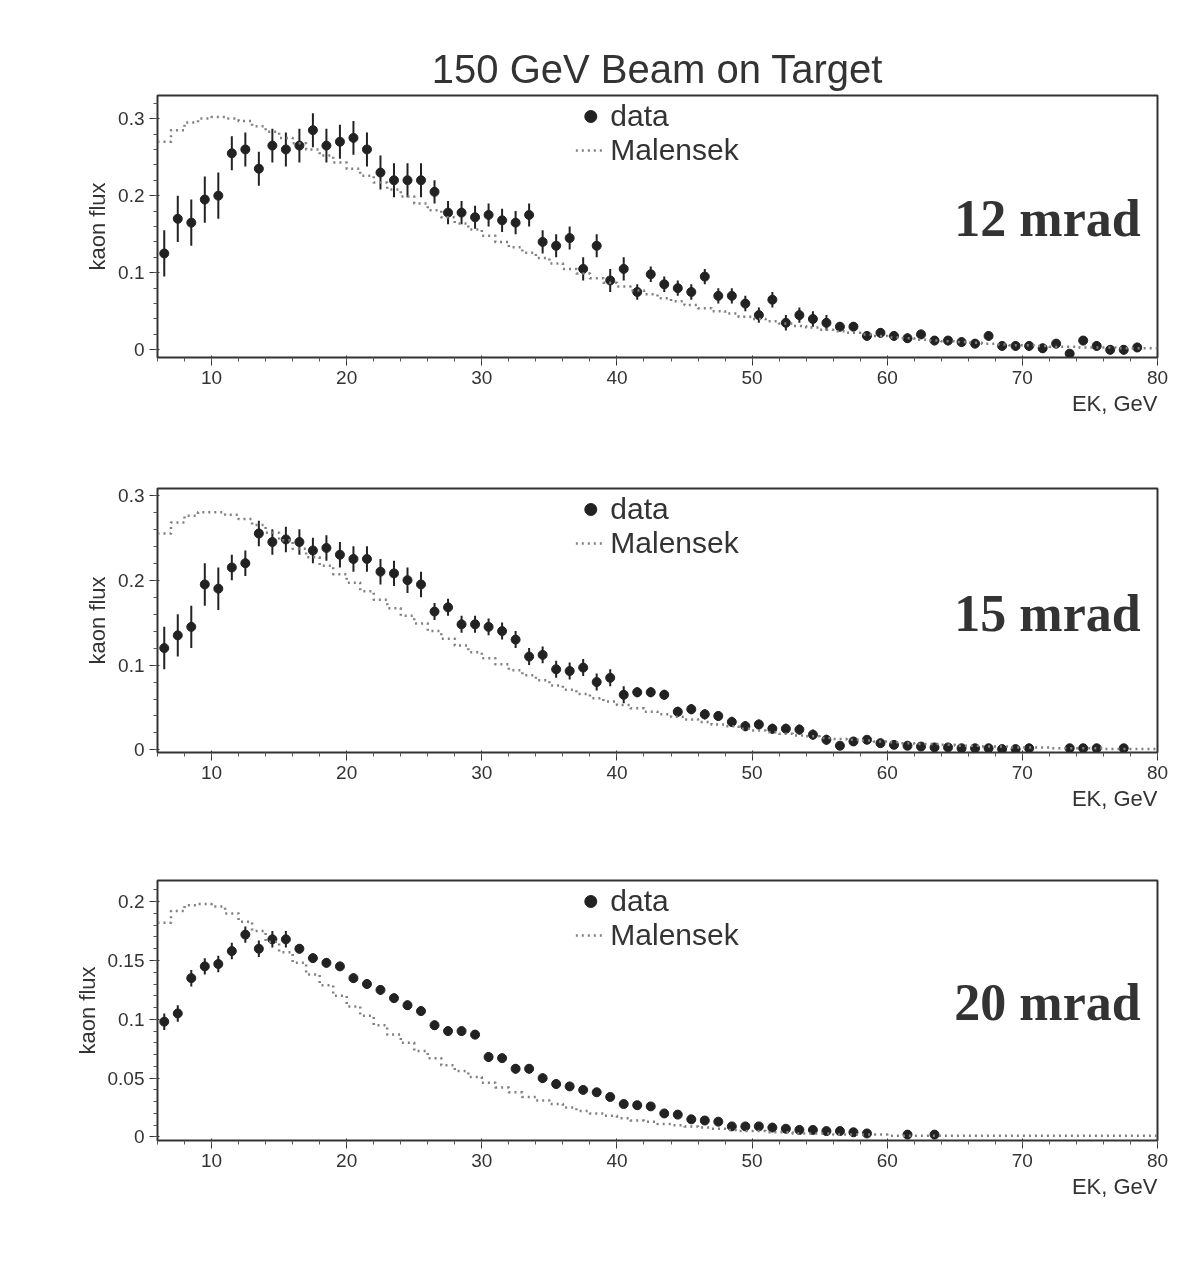 This screenshot has height=1274, width=1181. What do you see at coordinates (126, 960) in the screenshot?
I see `y-tick-label: 0.15` at bounding box center [126, 960].